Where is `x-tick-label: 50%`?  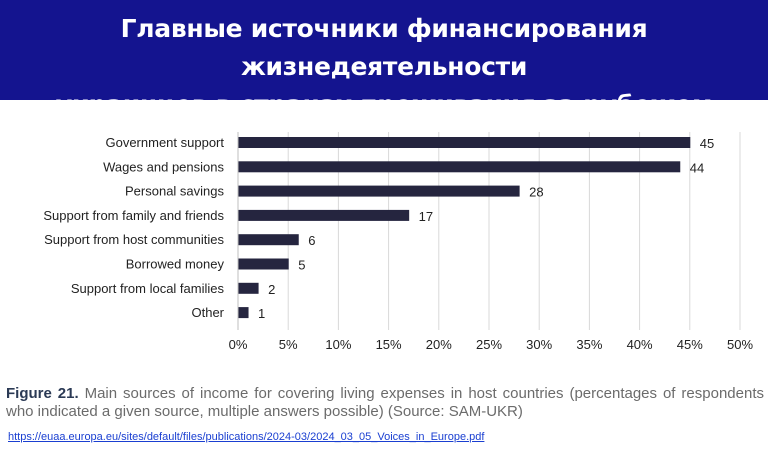 x-tick-label: 50% is located at coordinates (740, 344).